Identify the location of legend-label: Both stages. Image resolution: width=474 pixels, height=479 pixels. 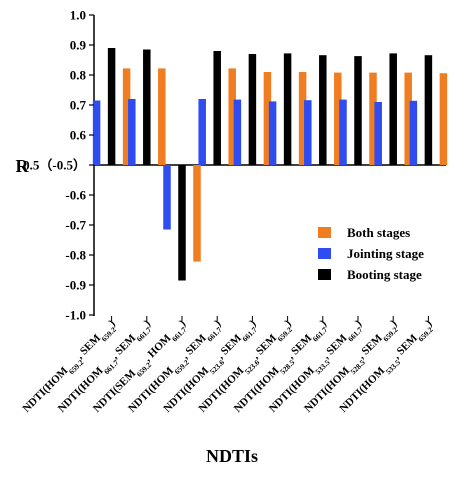
(378, 232).